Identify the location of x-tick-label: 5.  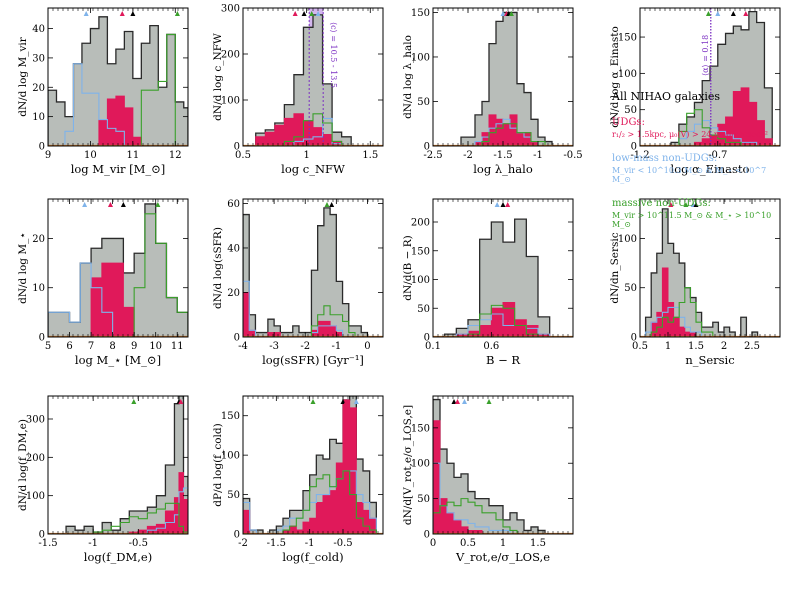
(48, 346).